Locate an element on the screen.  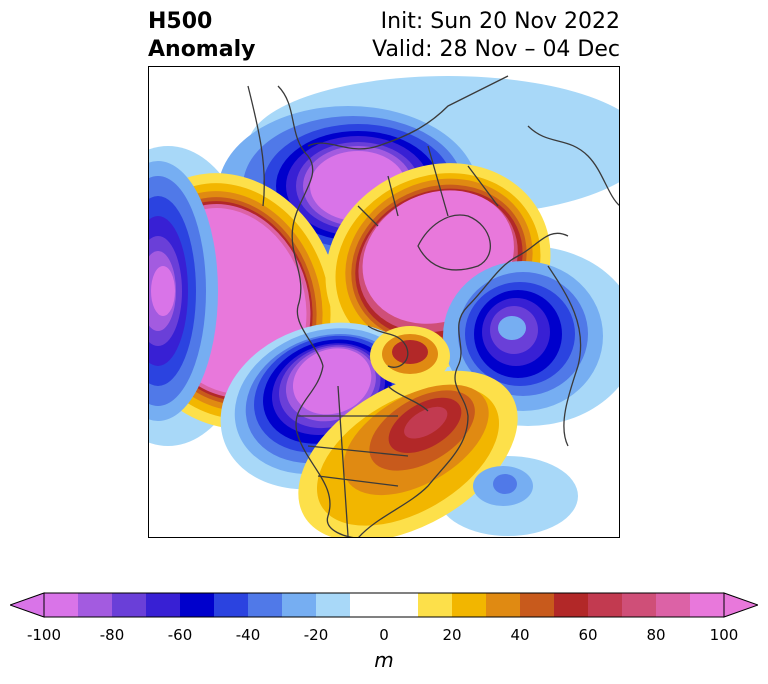
unit-label: m is located at coordinates (384, 660).